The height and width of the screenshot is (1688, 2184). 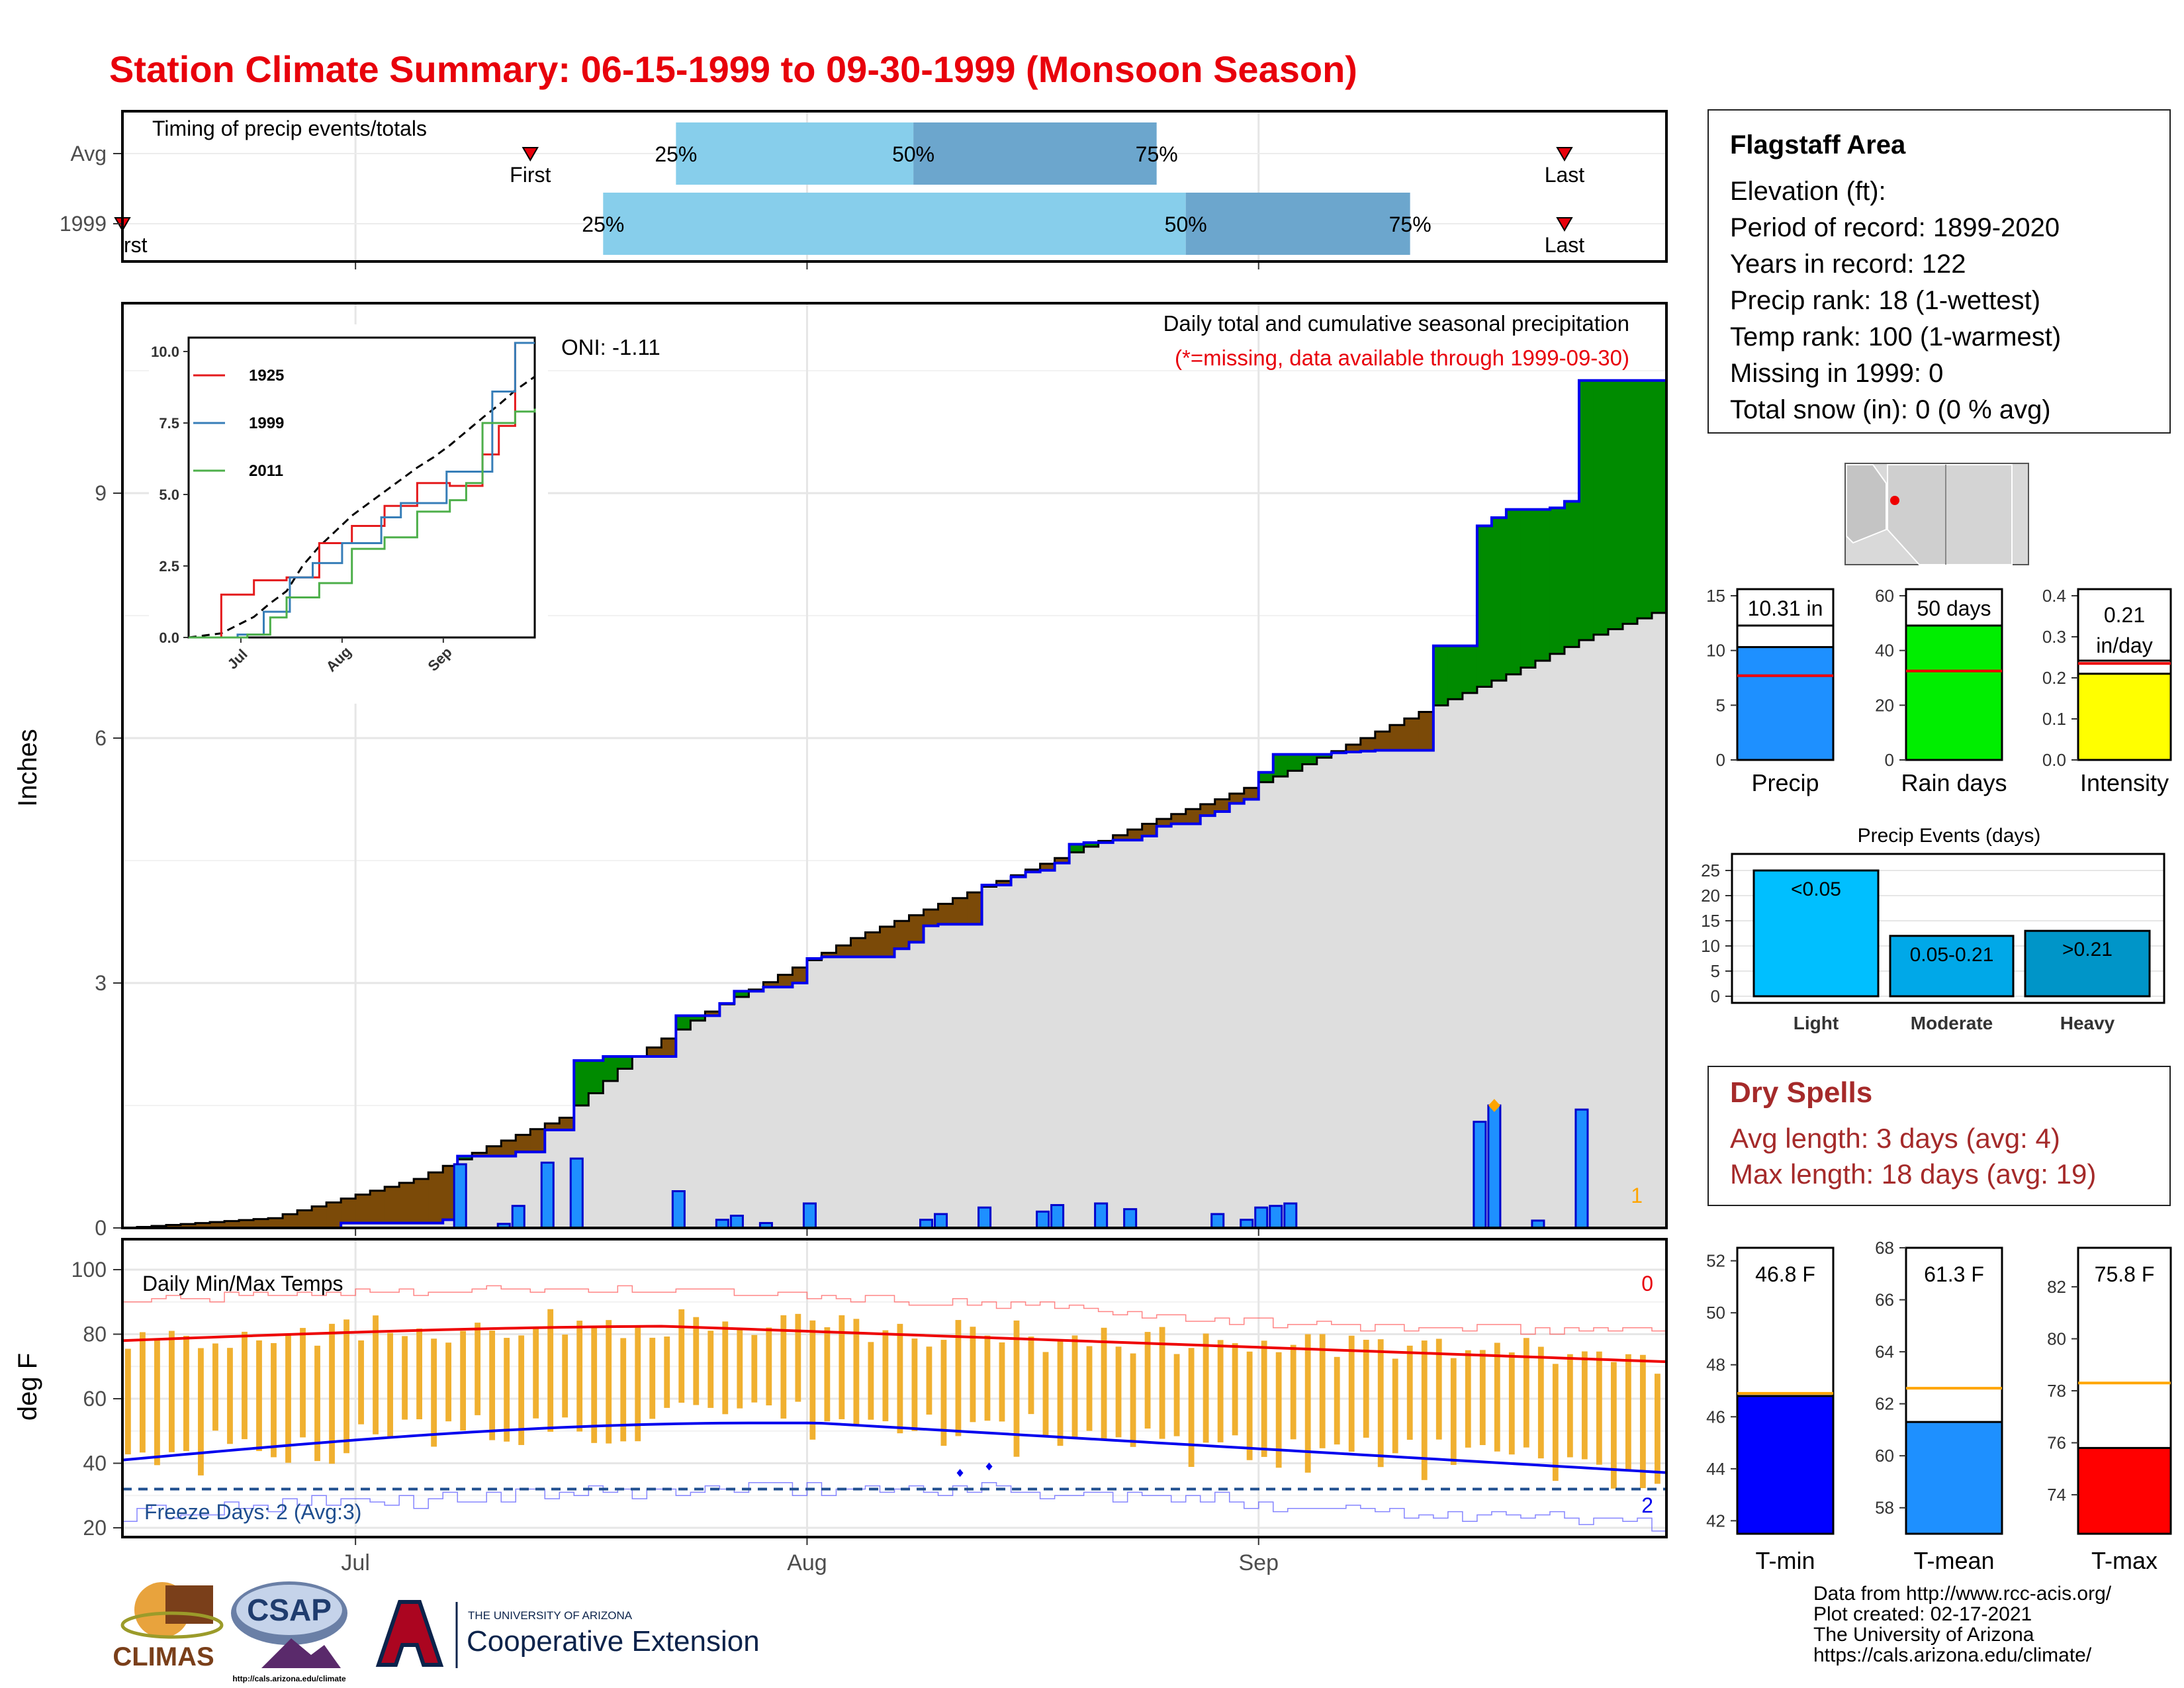 I want to click on y-axis-label: Inches, so click(x=28, y=768).